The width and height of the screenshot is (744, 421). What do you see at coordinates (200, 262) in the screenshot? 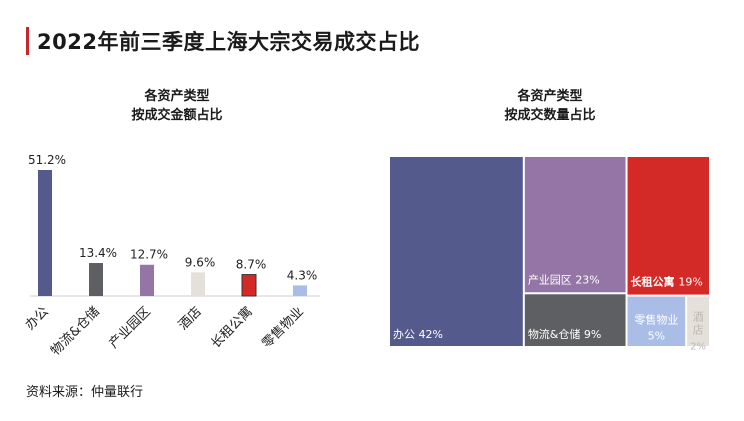
I see `bar-value-label-3: 9.6%` at bounding box center [200, 262].